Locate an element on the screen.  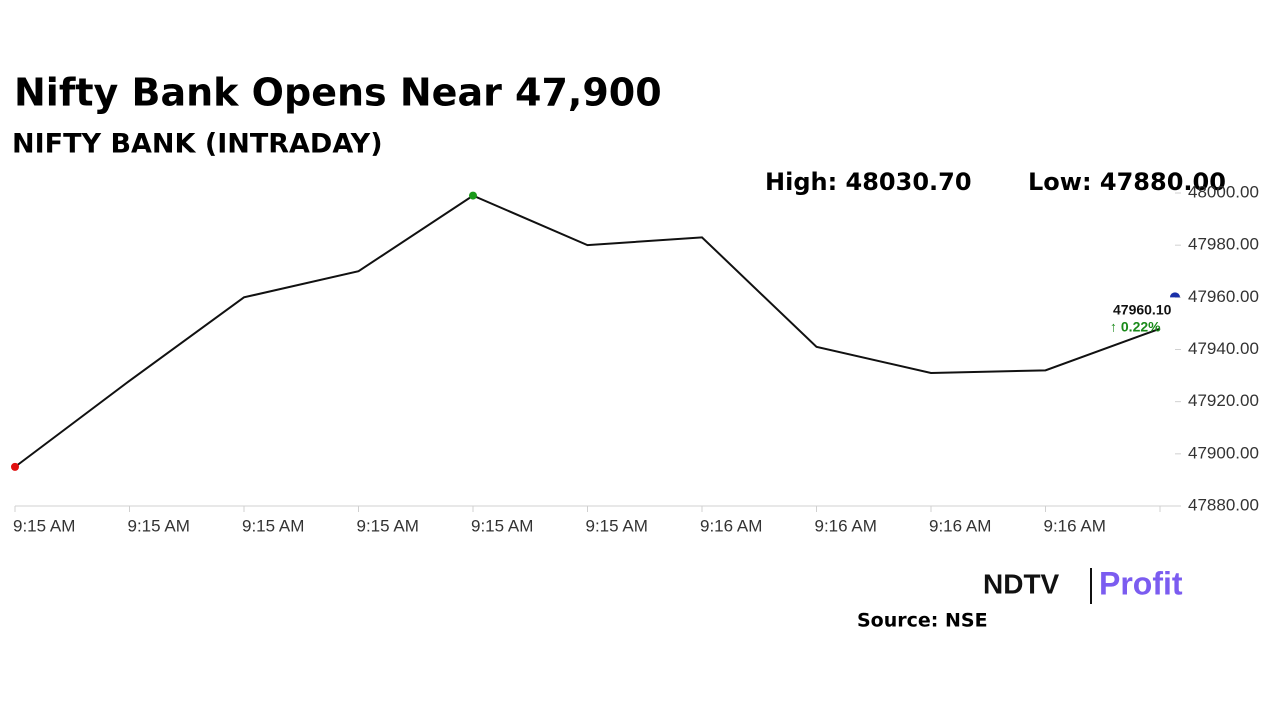
low-label: Low: 47880.00 is located at coordinates (1127, 182).